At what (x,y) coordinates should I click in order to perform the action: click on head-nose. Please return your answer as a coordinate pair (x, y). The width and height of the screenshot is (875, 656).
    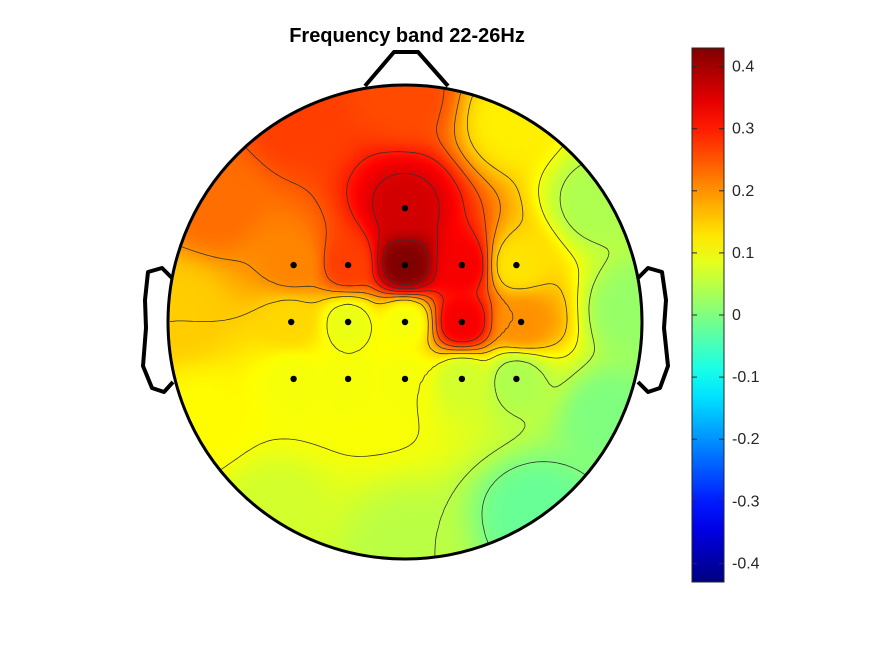
    Looking at the image, I should click on (406, 69).